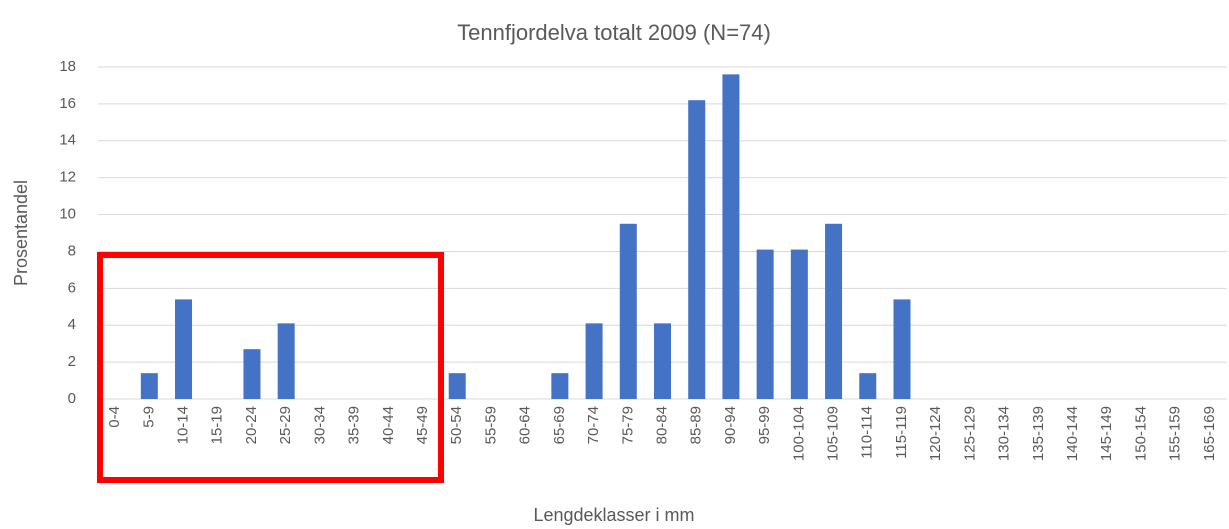  I want to click on x-tick-label: 125-129, so click(969, 433).